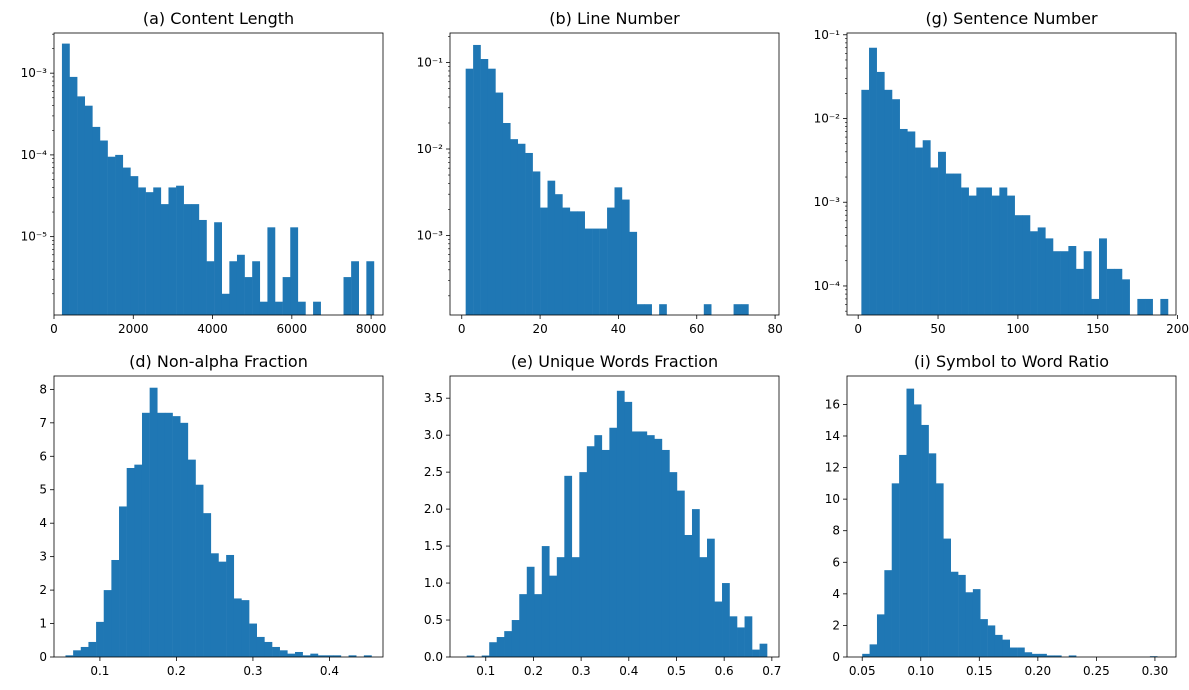  I want to click on y-tick-label: 6, so click(43, 456).